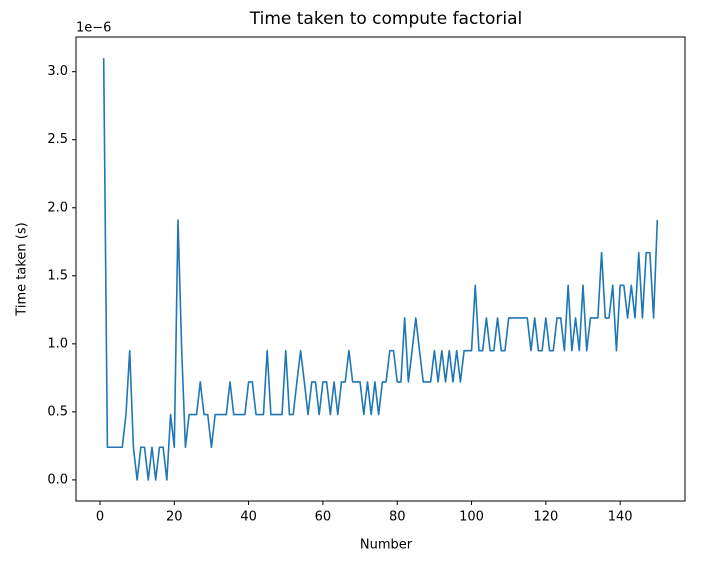  What do you see at coordinates (471, 517) in the screenshot?
I see `x-tick-label: 100` at bounding box center [471, 517].